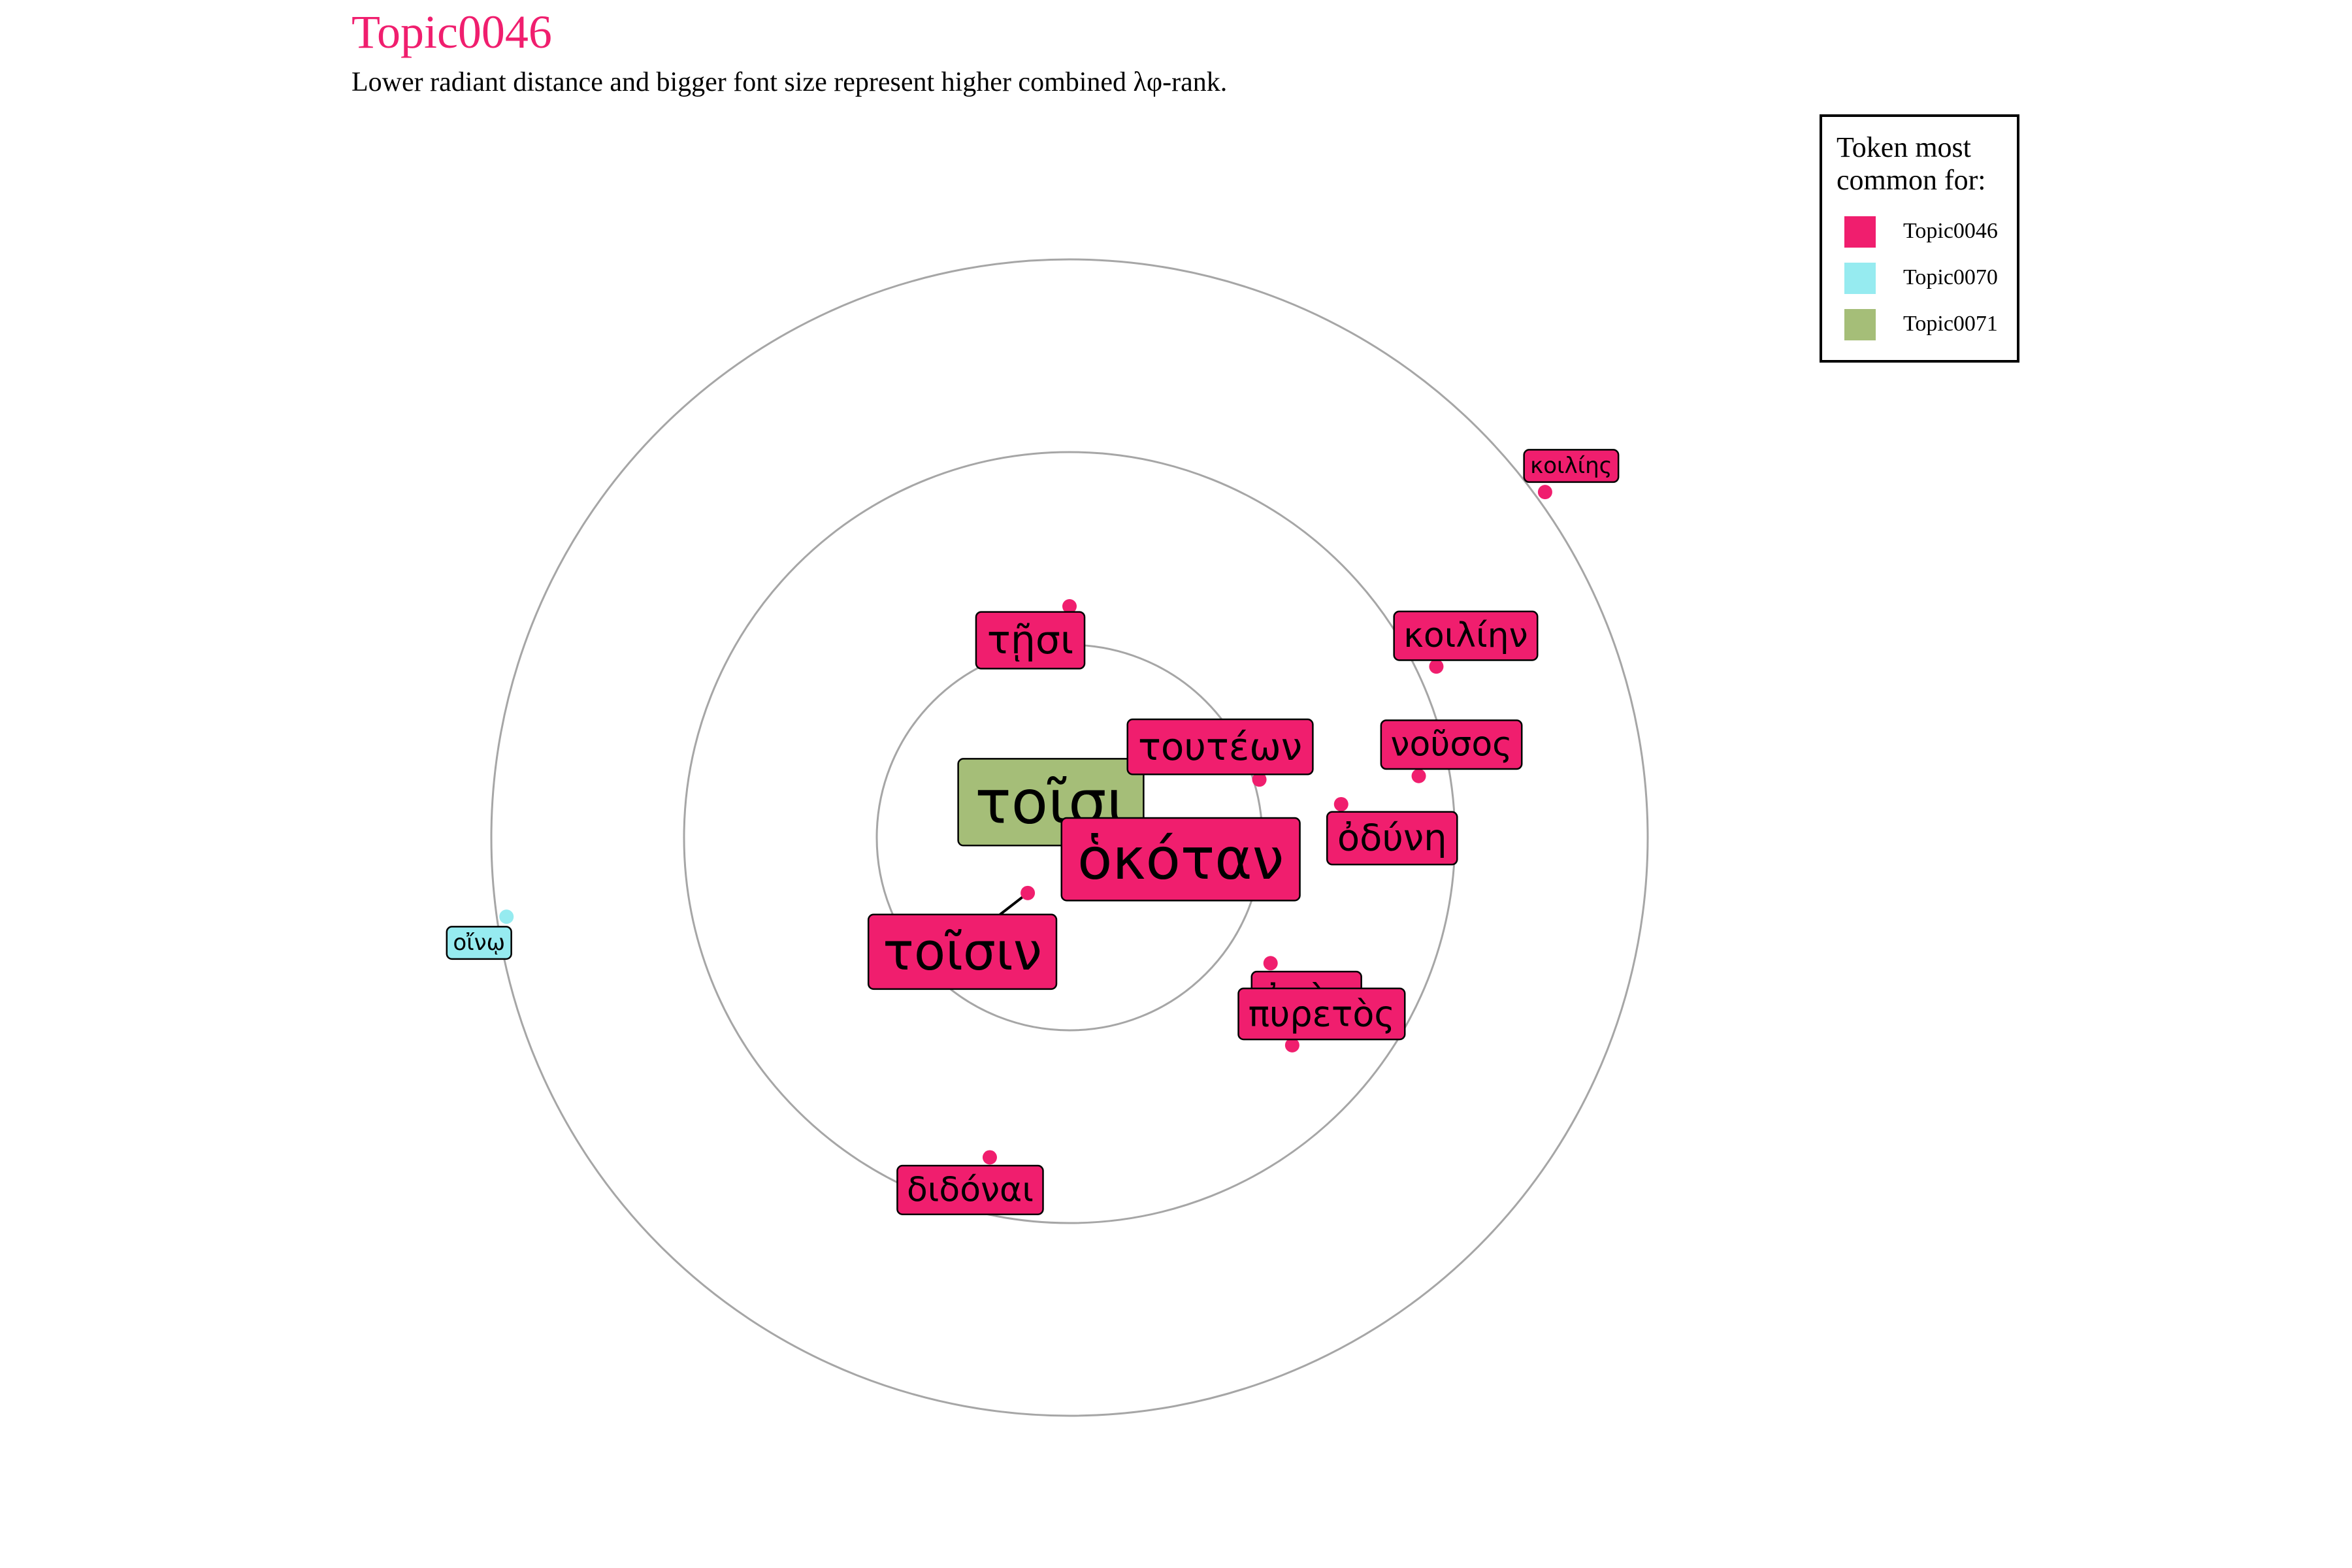  I want to click on token-label-6: ὀδύνη, so click(1392, 838).